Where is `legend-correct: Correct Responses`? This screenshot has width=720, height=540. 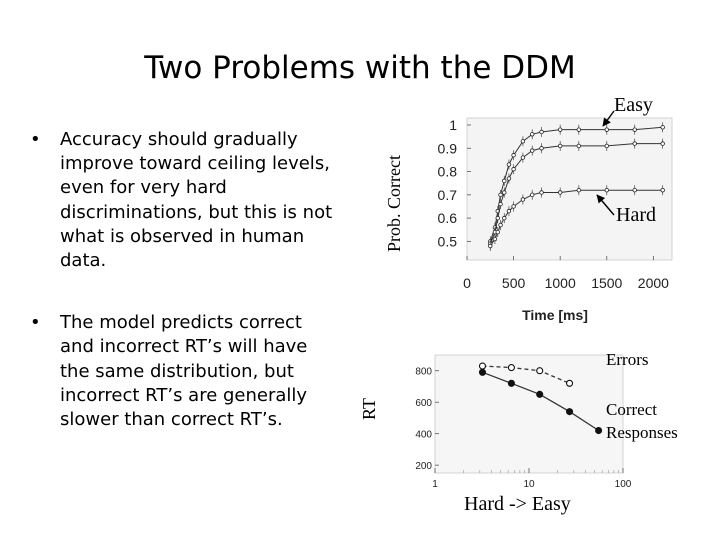
legend-correct: Correct Responses is located at coordinates (642, 421).